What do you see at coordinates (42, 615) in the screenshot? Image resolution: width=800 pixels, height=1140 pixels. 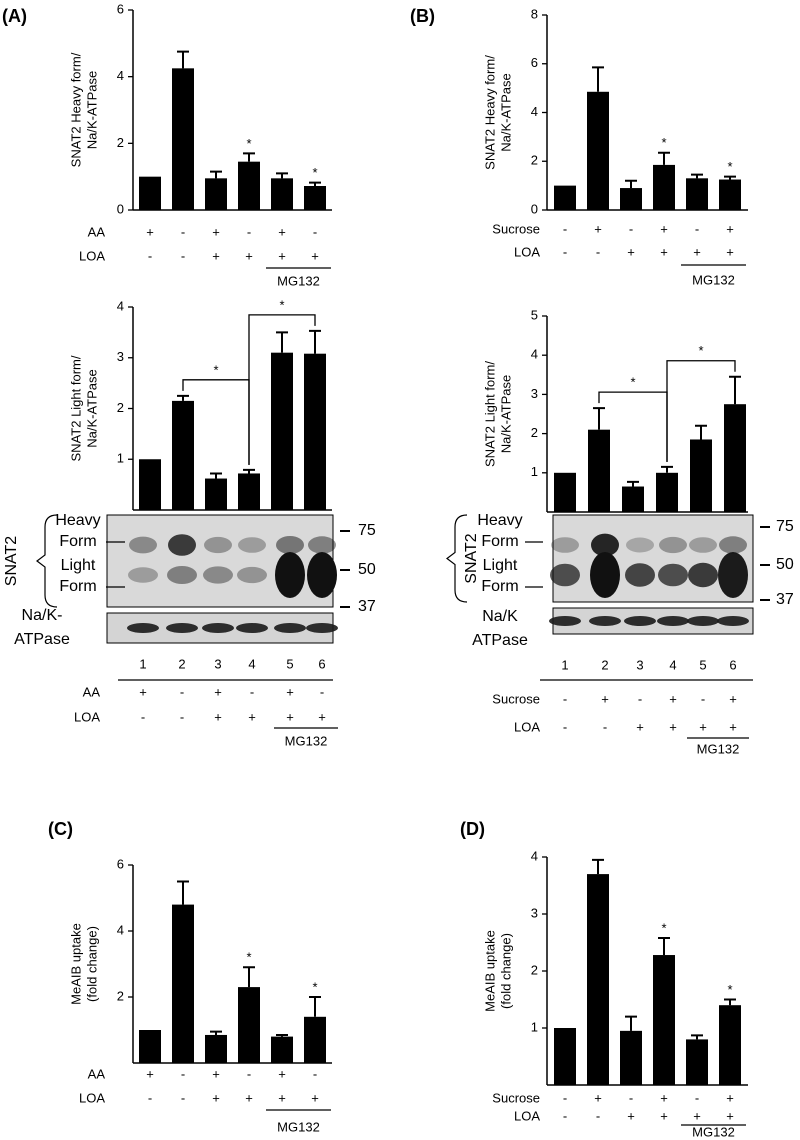 I see `loading-label: Na/K-` at bounding box center [42, 615].